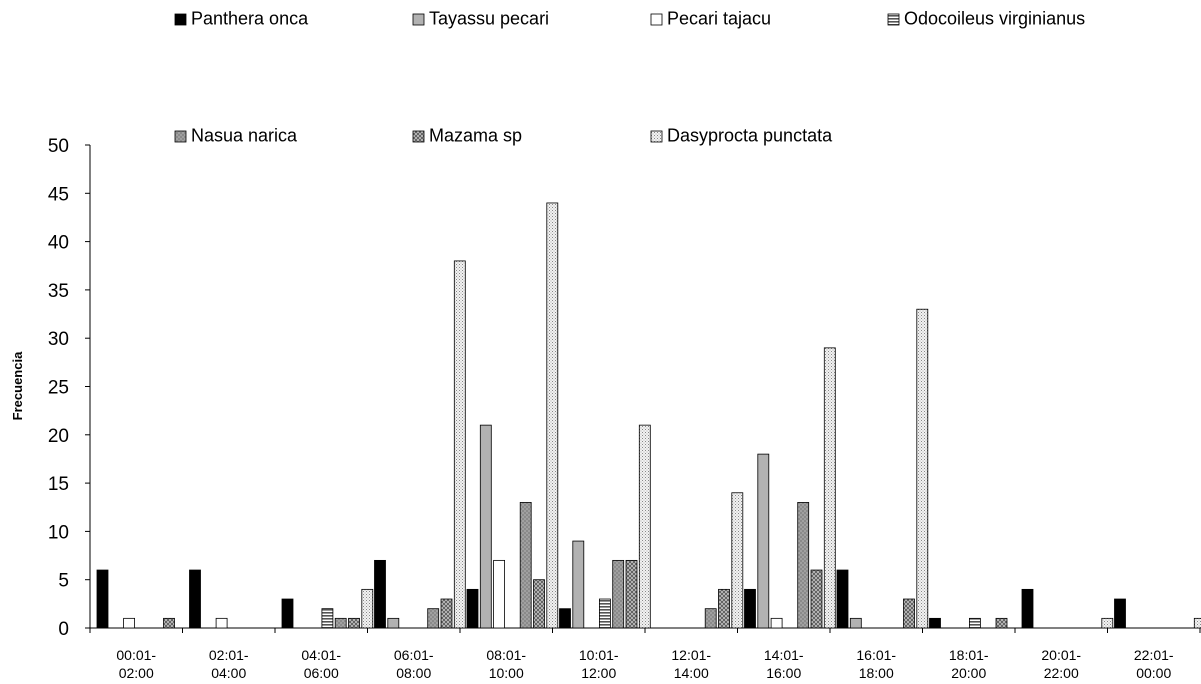  I want to click on y-tick-label: 50, so click(58, 146).